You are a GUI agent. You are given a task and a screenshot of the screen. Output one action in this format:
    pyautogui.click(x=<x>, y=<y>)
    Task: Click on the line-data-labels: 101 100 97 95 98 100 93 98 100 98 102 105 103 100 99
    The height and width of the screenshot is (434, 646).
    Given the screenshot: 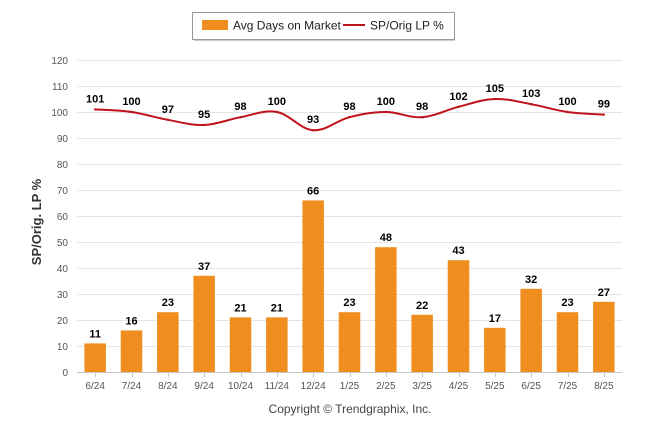 What is the action you would take?
    pyautogui.click(x=348, y=104)
    